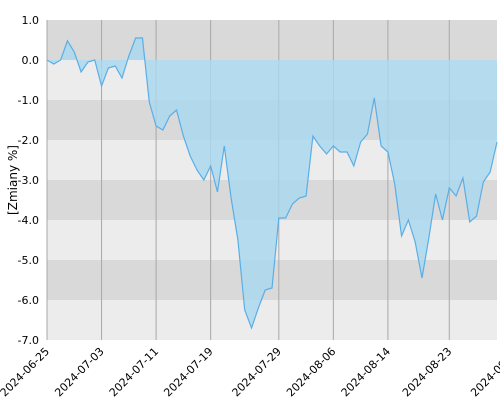 The image size is (500, 400). What do you see at coordinates (28, 340) in the screenshot?
I see `y-tick-label: -7.0` at bounding box center [28, 340].